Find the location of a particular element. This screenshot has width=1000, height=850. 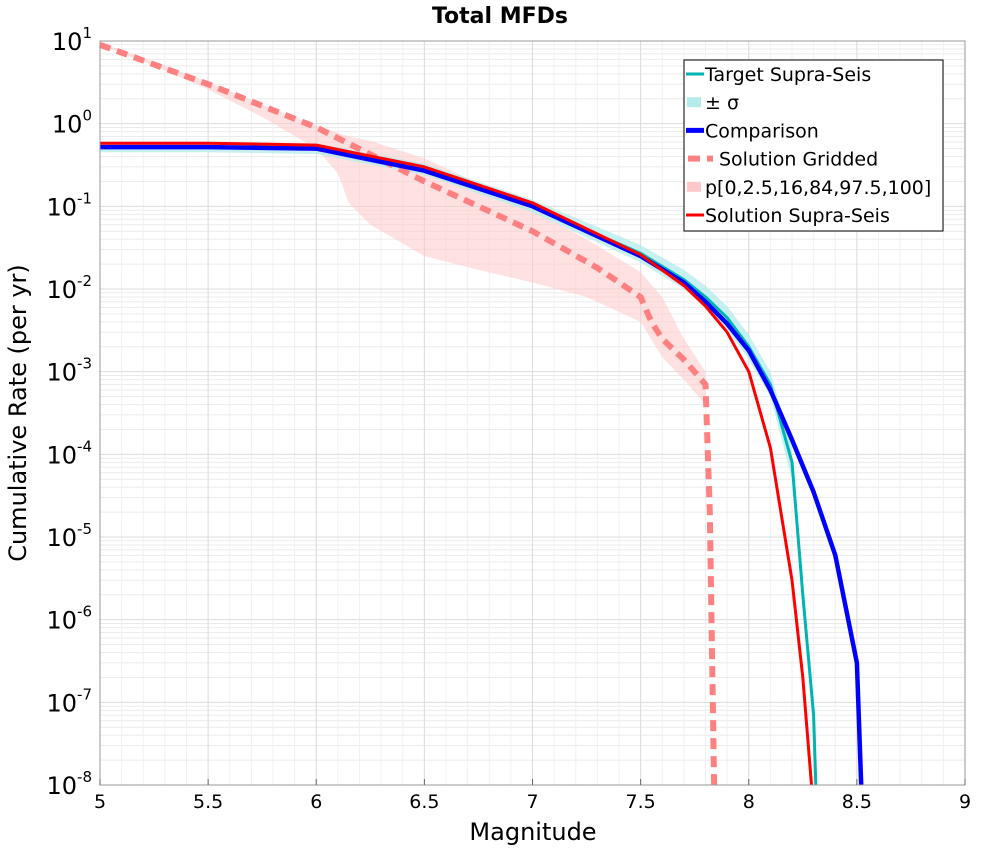

y-tick-label: 10⁻⁸ is located at coordinates (69, 784).